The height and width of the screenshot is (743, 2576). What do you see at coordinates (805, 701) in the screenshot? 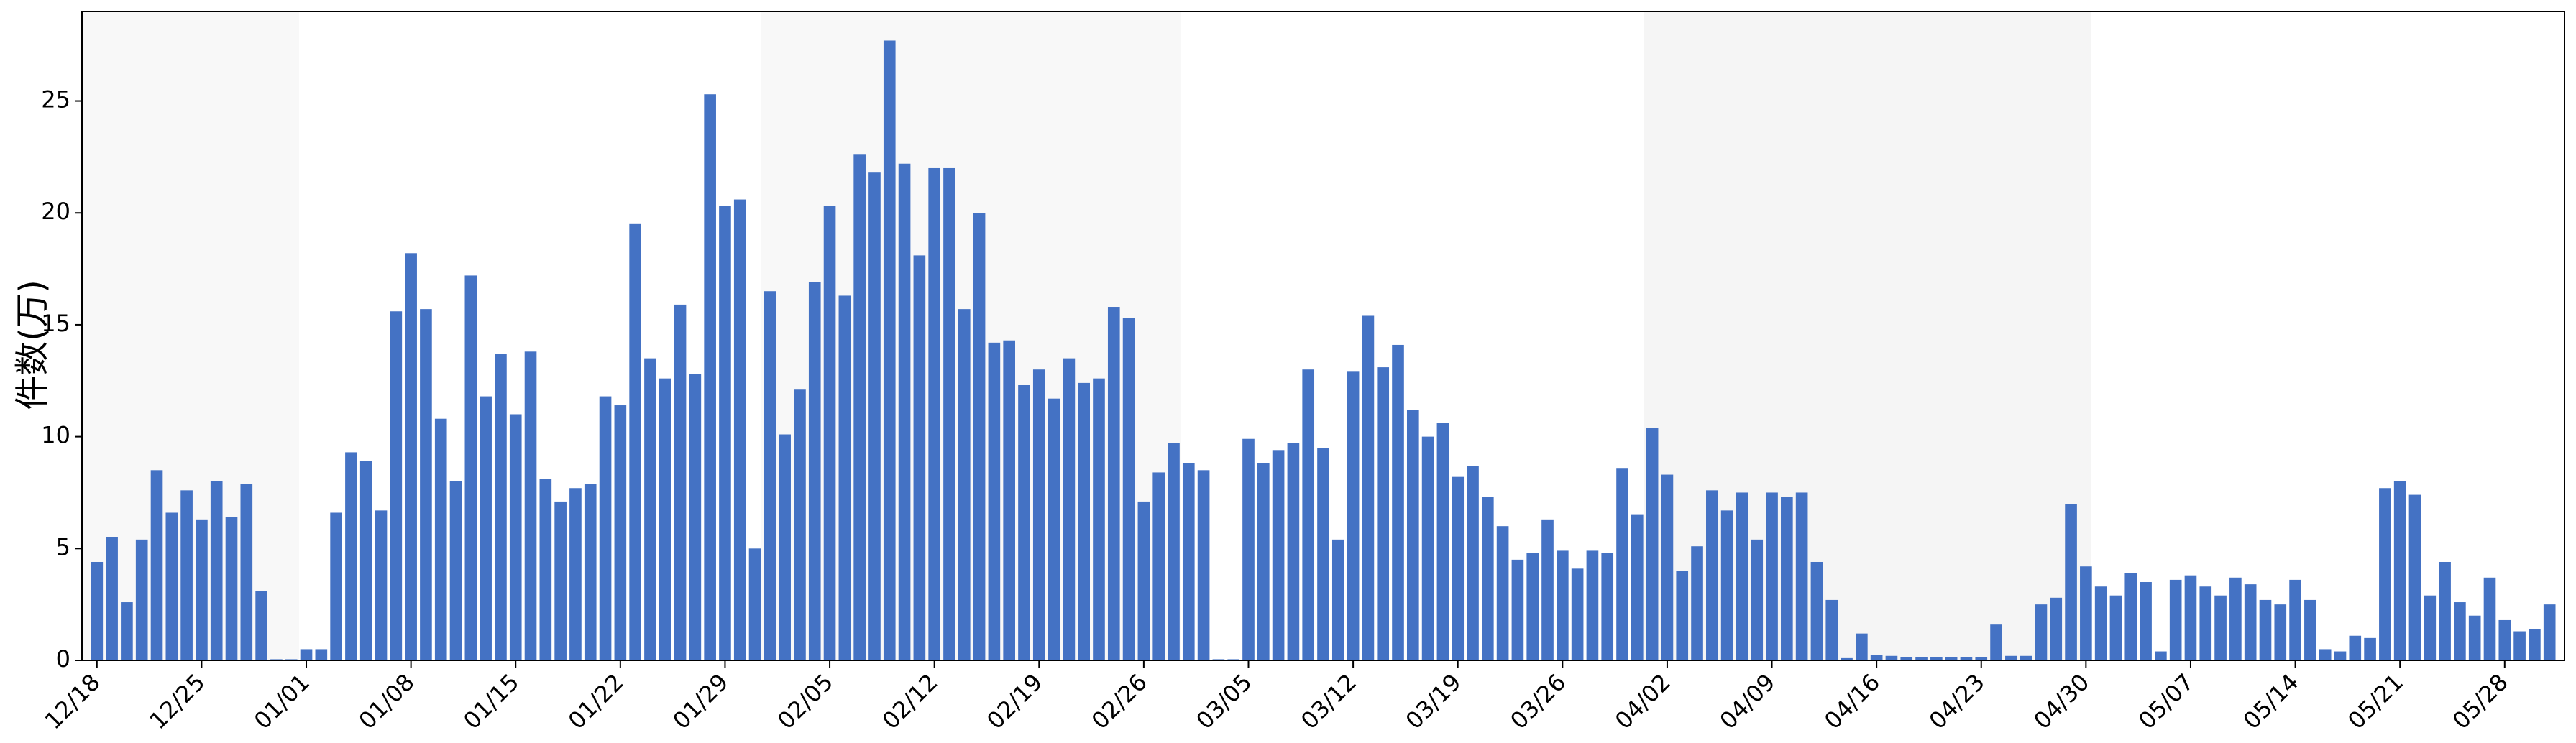
I see `x-tick-label: 02/05` at bounding box center [805, 701].